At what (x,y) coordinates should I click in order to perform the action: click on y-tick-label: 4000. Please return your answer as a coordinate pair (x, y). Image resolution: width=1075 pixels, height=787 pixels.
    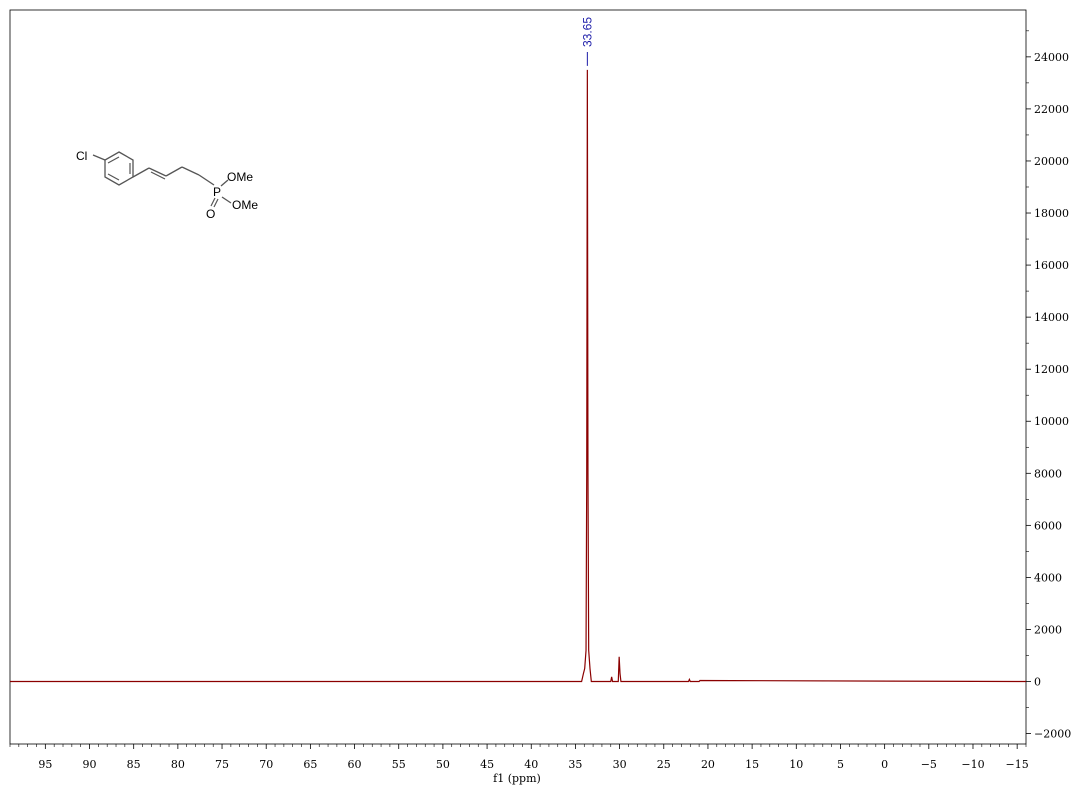
    Looking at the image, I should click on (1048, 577).